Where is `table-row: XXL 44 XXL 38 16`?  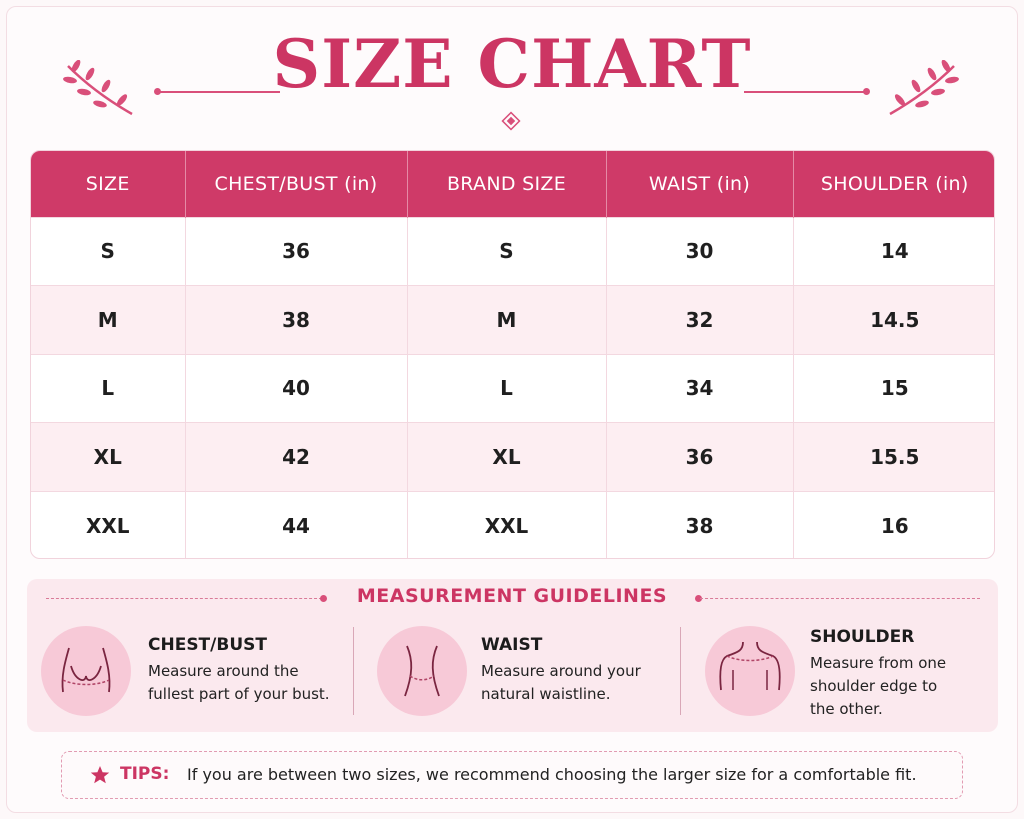
table-row: XXL 44 XXL 38 16 is located at coordinates (512, 524).